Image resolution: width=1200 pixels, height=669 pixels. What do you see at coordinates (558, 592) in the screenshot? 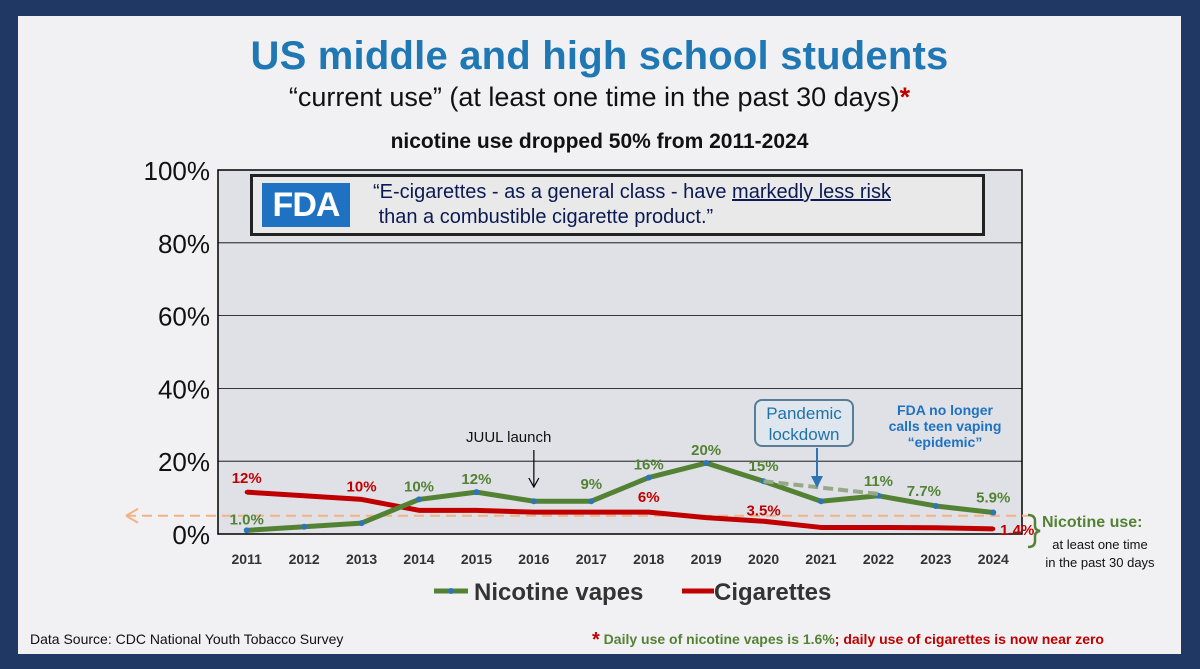
I see `legend-vapes-label: Nicotine vapes` at bounding box center [558, 592].